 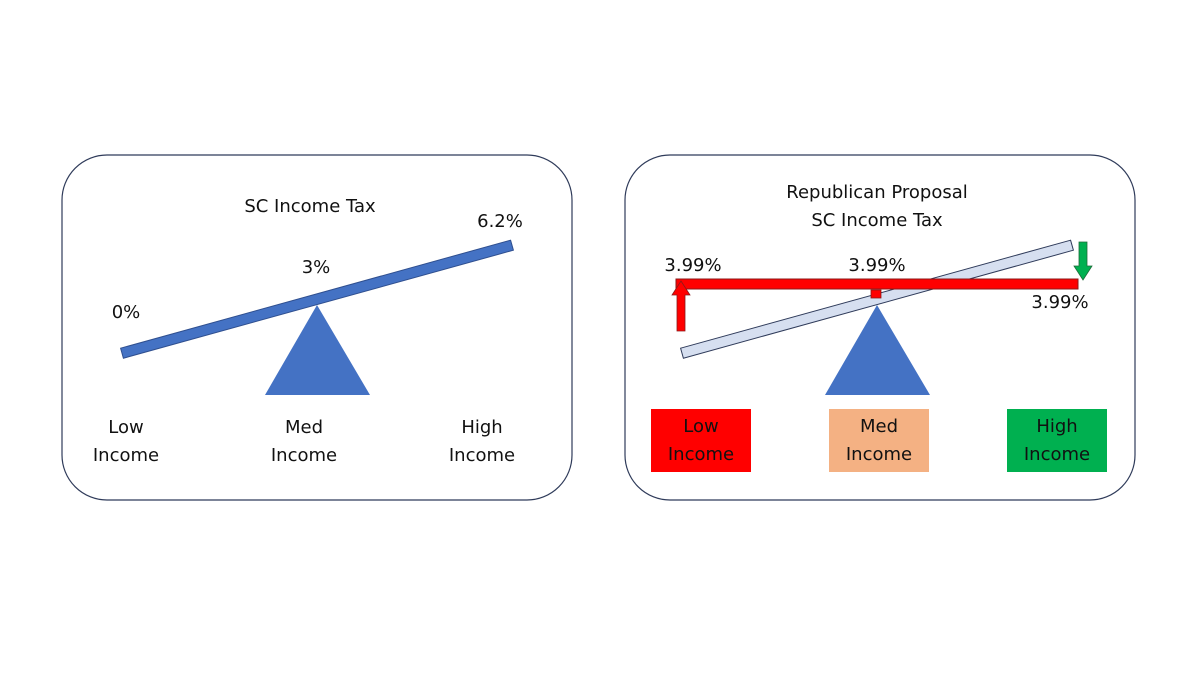 What do you see at coordinates (681, 306) in the screenshot?
I see `up-arrow` at bounding box center [681, 306].